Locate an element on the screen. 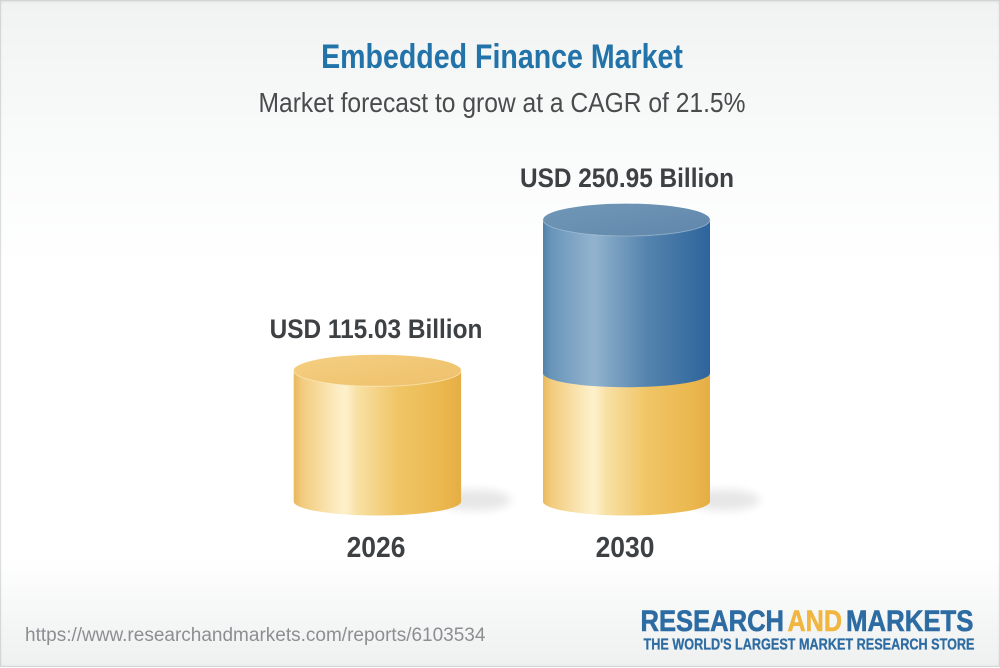 This screenshot has width=1000, height=668. svg-text: MARKETS is located at coordinates (910, 621).